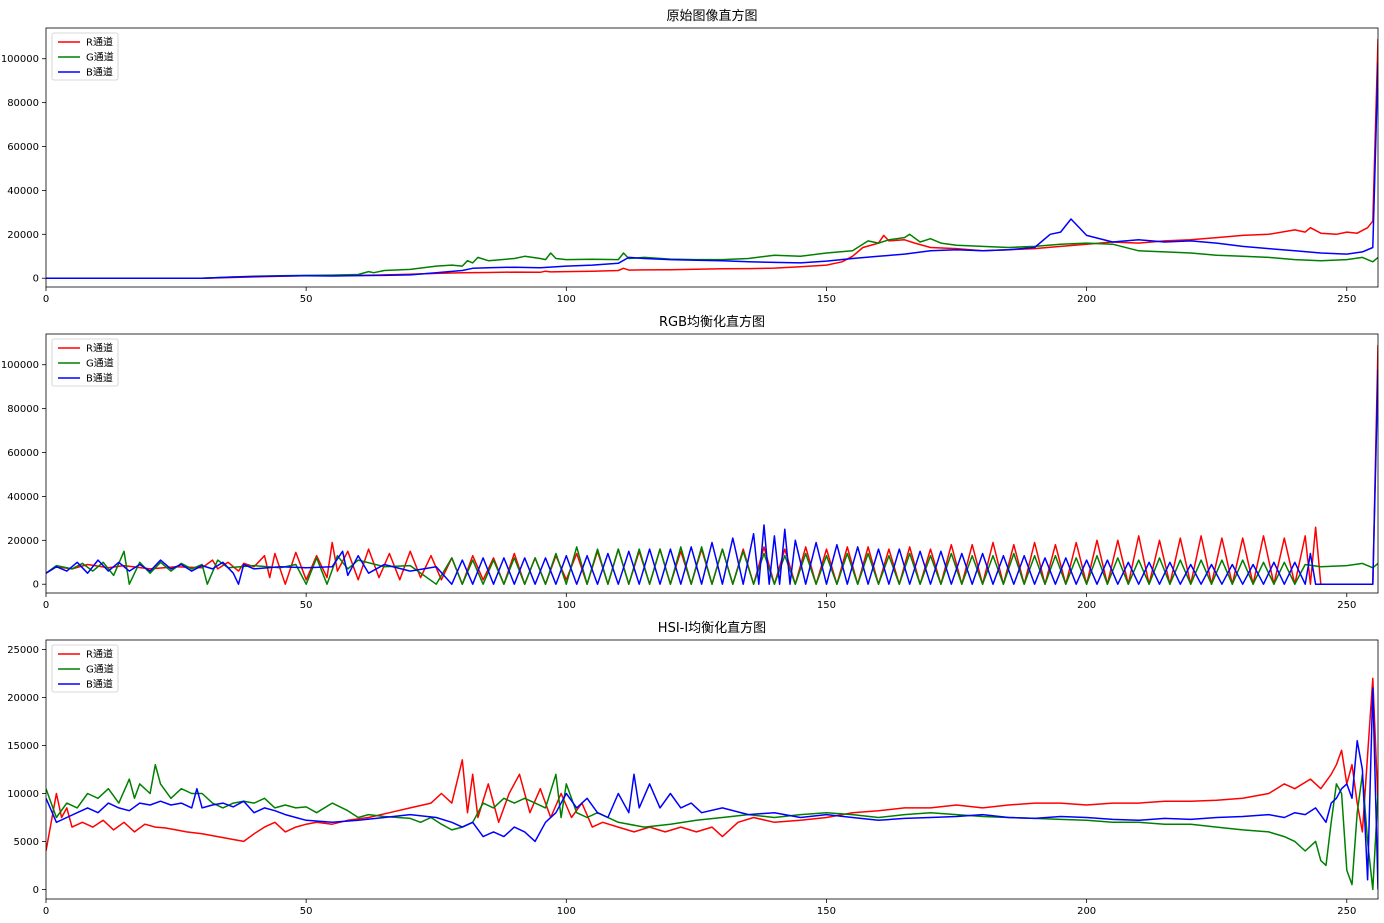  I want to click on y-tick-label: 10000, so click(23, 794).